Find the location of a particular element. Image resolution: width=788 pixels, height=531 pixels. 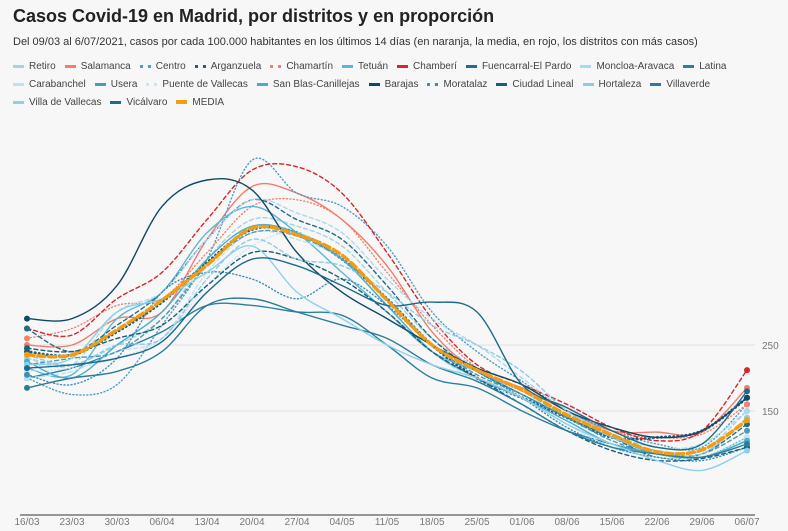

legend-label: MEDIA is located at coordinates (208, 102).